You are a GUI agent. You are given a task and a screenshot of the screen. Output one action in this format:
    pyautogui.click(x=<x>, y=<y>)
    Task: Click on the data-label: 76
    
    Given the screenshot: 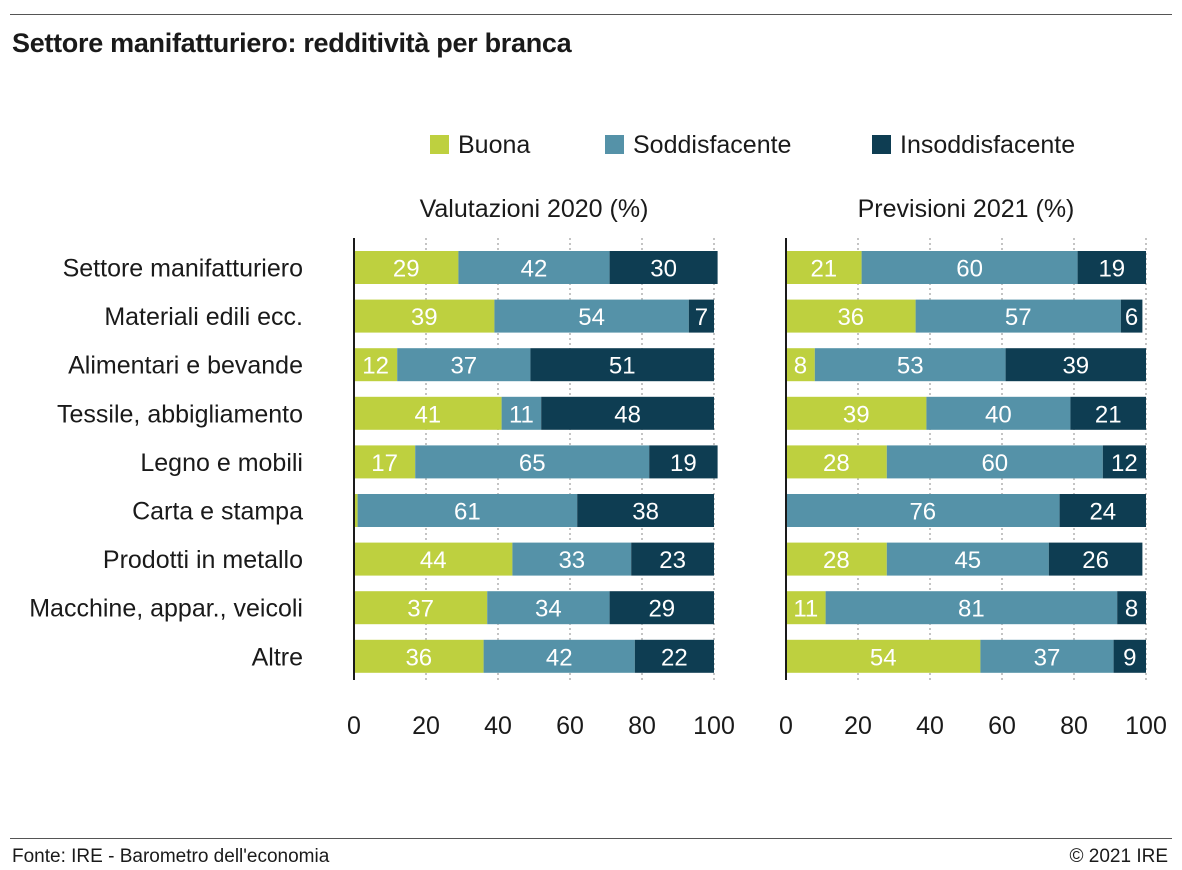 What is the action you would take?
    pyautogui.click(x=922, y=512)
    